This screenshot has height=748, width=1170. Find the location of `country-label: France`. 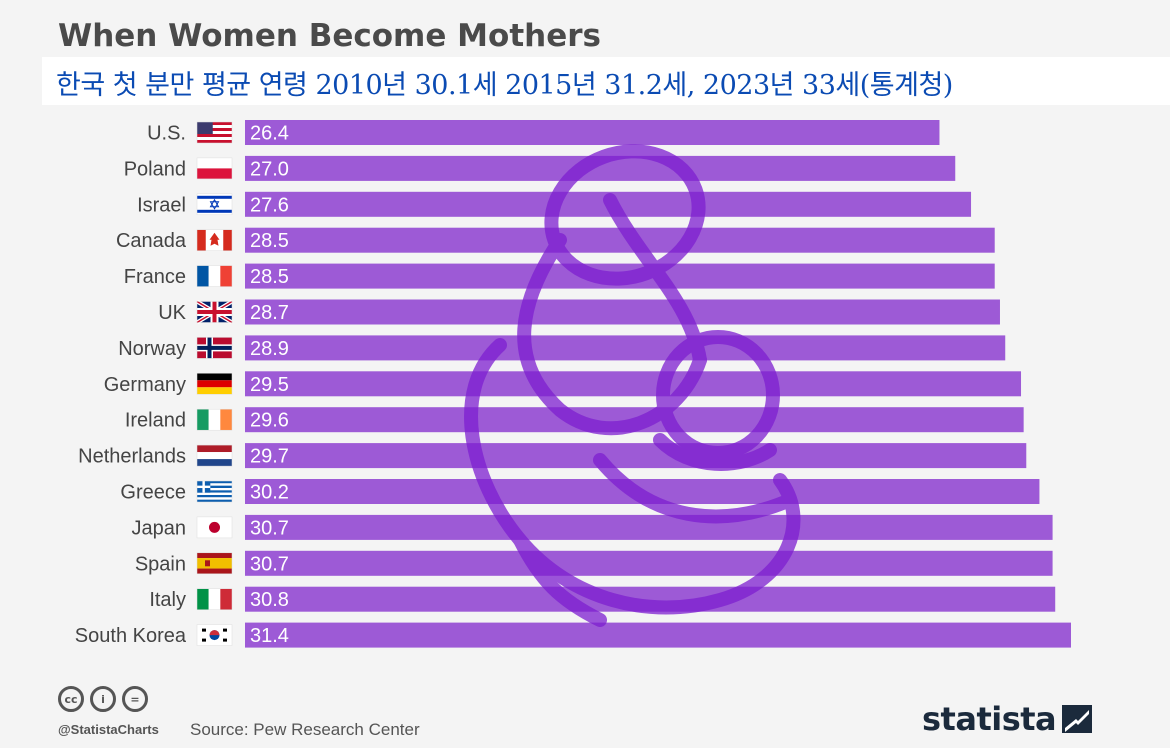

country-label: France is located at coordinates (155, 277).